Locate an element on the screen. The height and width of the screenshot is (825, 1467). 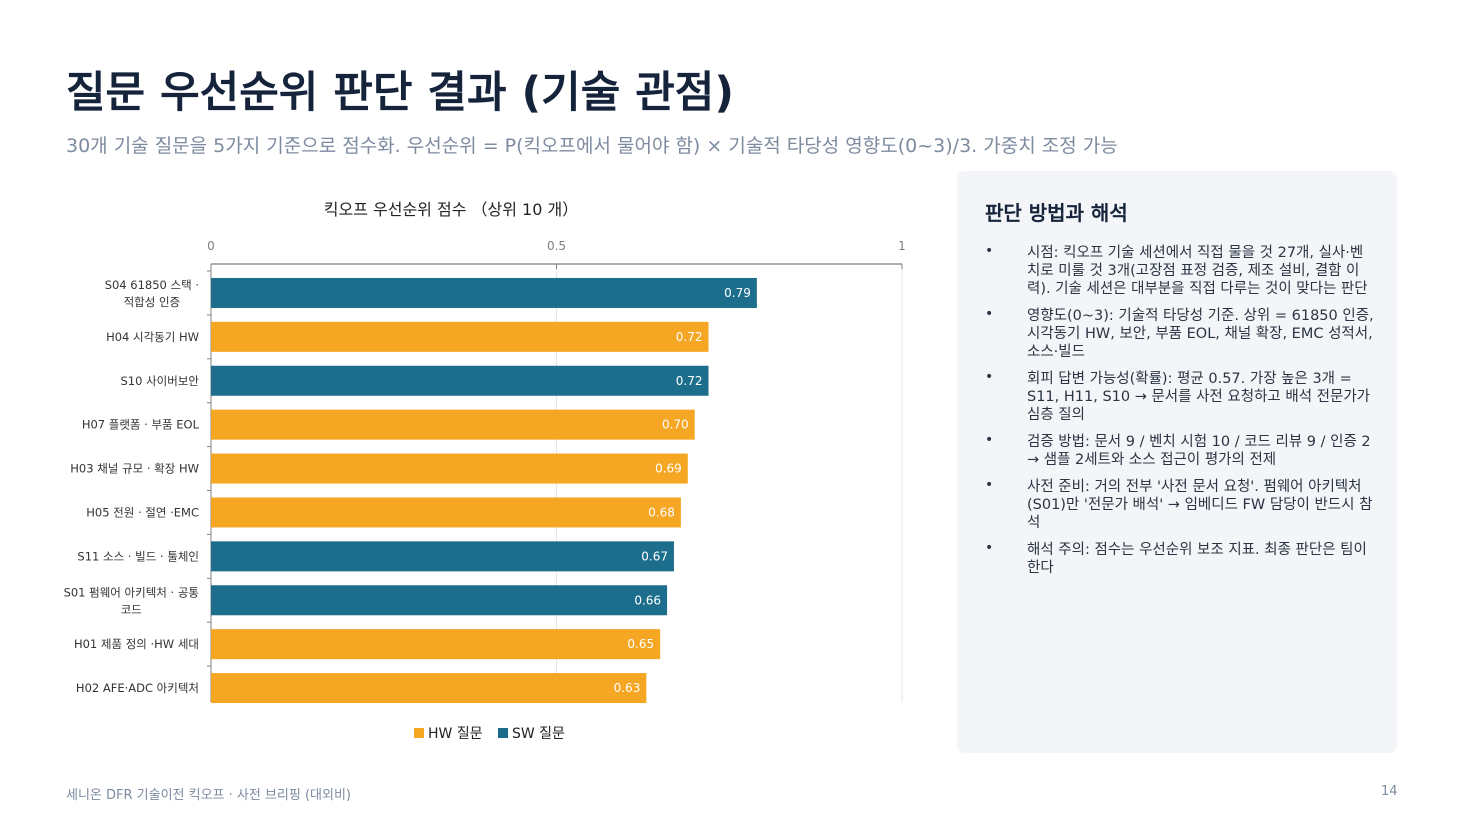
panel-item-text: 해석 주의: 점수는 우선순위 보조 지표. 최종 판단은 팀이 한다 is located at coordinates (1197, 559).